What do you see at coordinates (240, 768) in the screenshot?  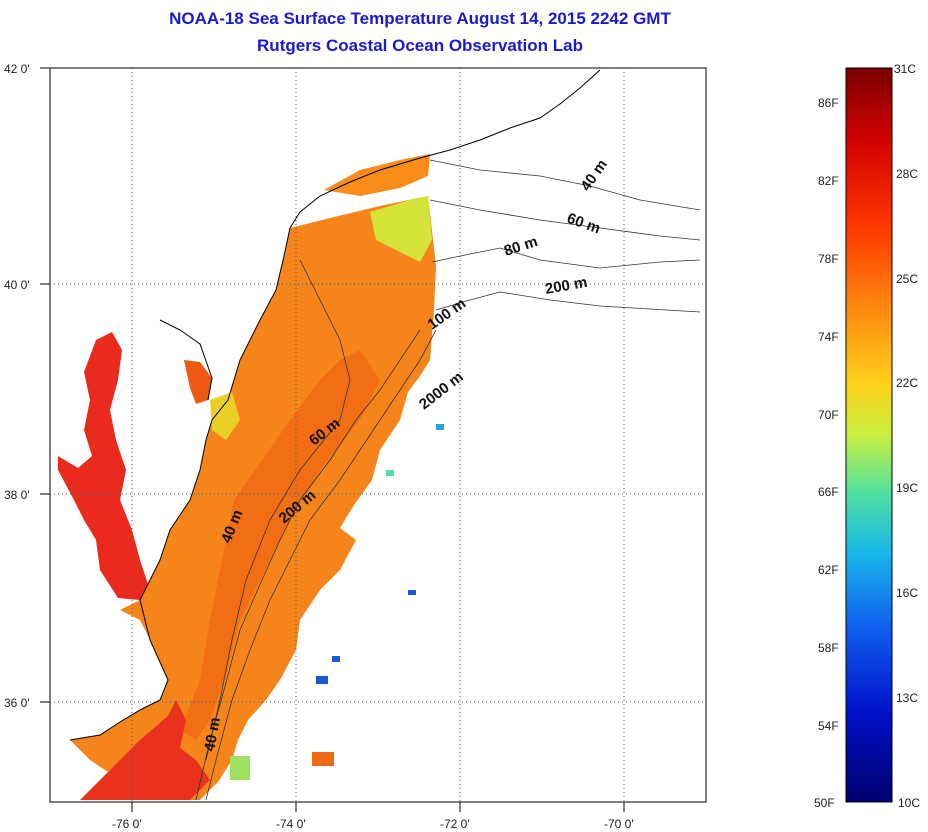 I see `coastal-cool-pixels` at bounding box center [240, 768].